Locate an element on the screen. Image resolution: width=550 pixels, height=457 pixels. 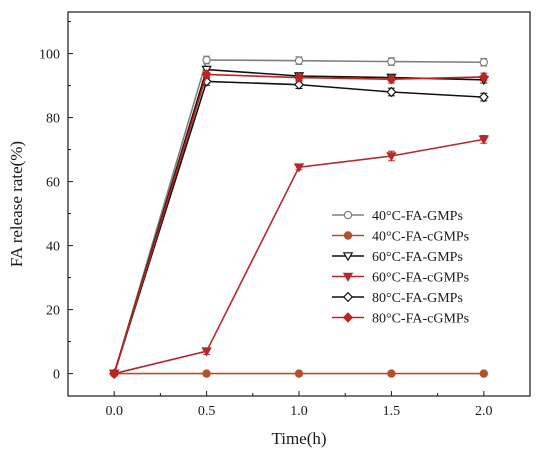
x-tick-label: 0.5 is located at coordinates (207, 411).